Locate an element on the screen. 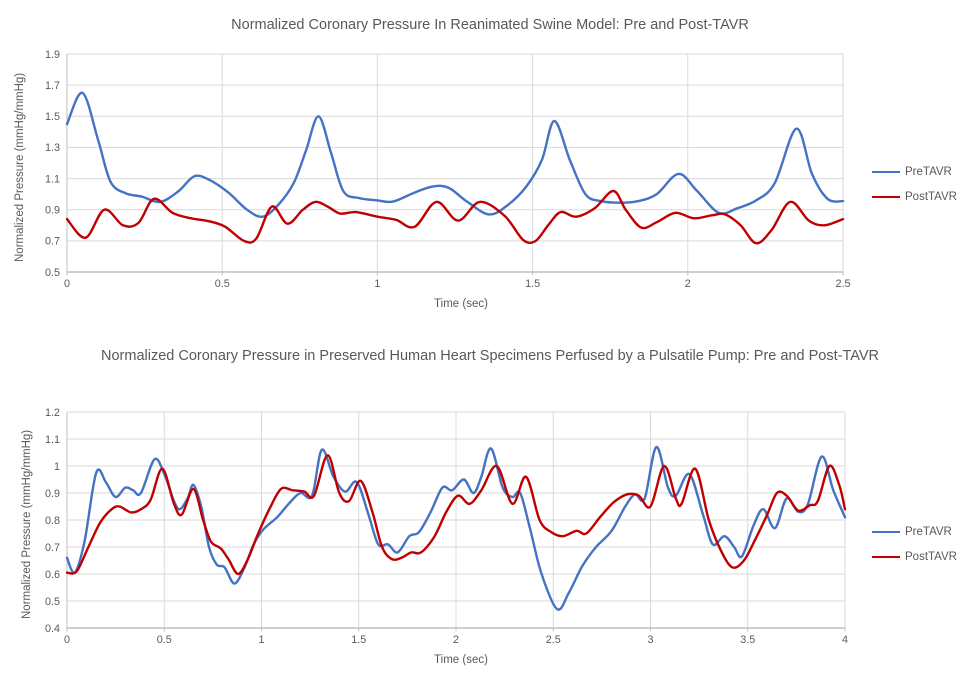 This screenshot has width=968, height=693. svg-text: 0.6 is located at coordinates (52, 575).